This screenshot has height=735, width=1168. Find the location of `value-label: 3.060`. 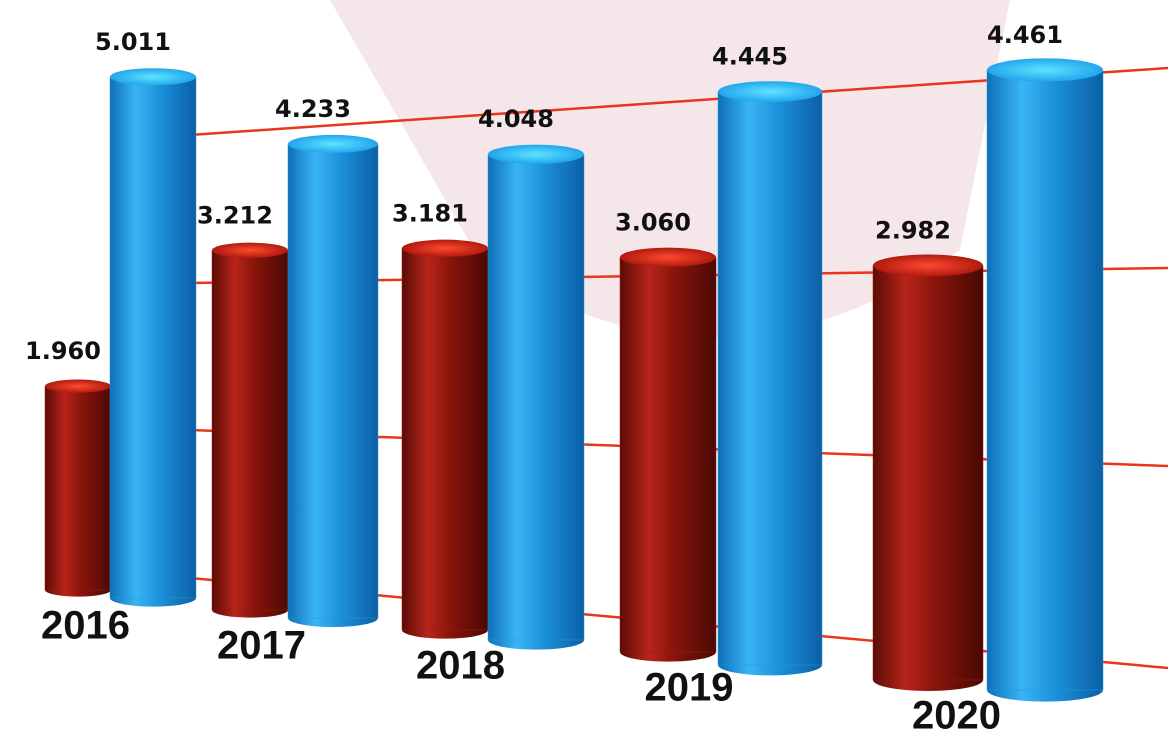

value-label: 3.060 is located at coordinates (653, 222).